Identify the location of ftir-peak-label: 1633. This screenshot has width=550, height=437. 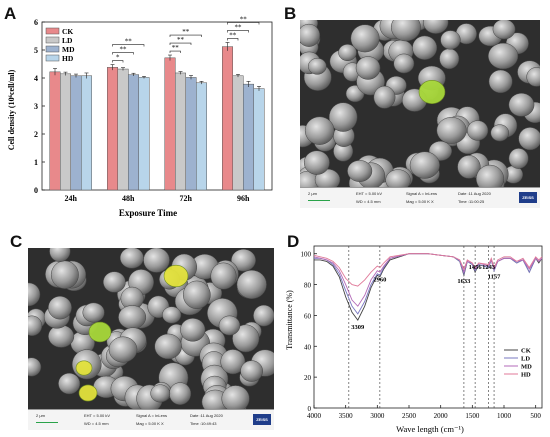
(464, 281).